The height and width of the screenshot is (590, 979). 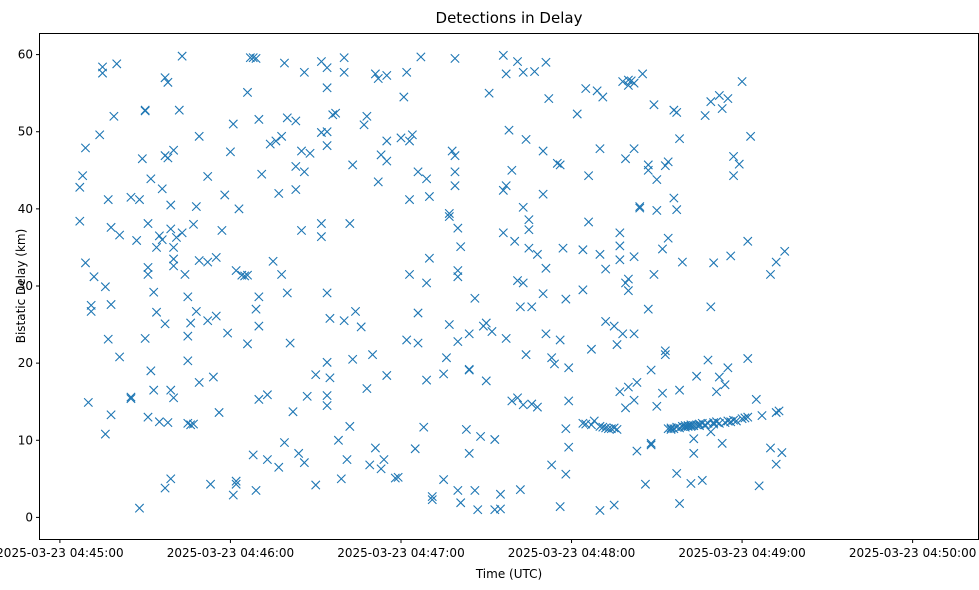 I want to click on y-tick-label: 60, so click(x=25, y=55).